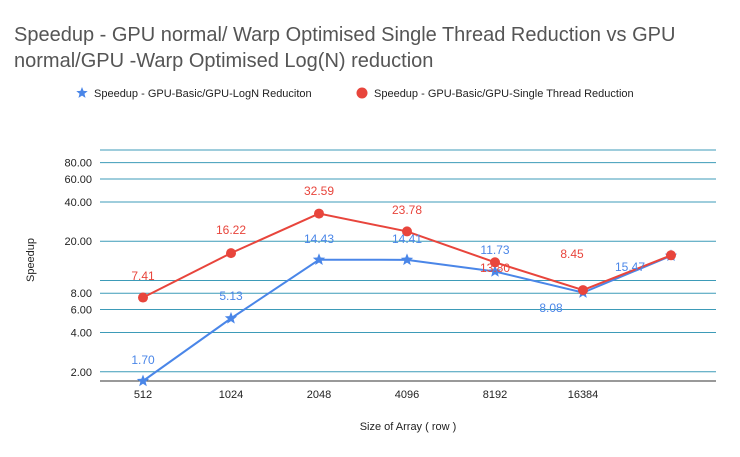  I want to click on data-label: 5.13, so click(231, 296).